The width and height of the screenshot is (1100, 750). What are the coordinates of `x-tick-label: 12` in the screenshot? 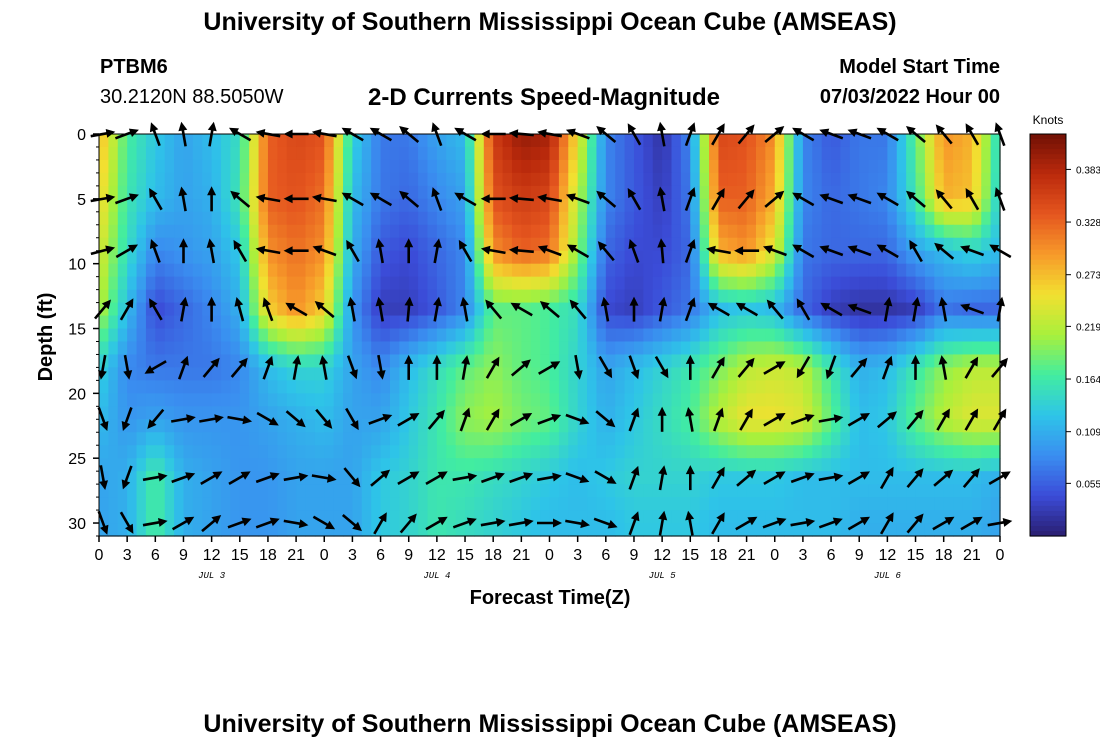 It's located at (212, 555).